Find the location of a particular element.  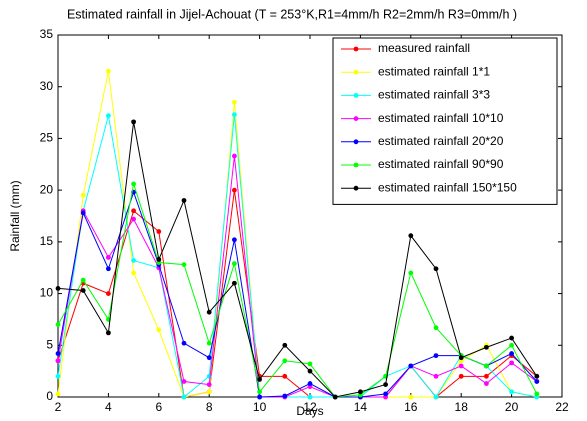

legend-label: estimated rainfall 90*90 is located at coordinates (441, 164).